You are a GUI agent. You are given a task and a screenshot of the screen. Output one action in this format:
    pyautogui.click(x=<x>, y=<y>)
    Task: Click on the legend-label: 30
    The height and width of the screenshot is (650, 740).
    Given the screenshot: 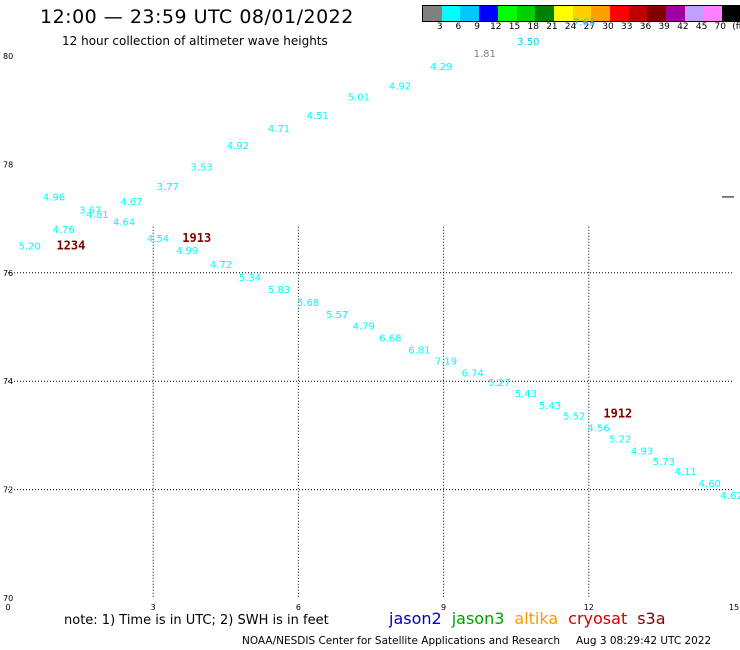 What is the action you would take?
    pyautogui.click(x=608, y=27)
    